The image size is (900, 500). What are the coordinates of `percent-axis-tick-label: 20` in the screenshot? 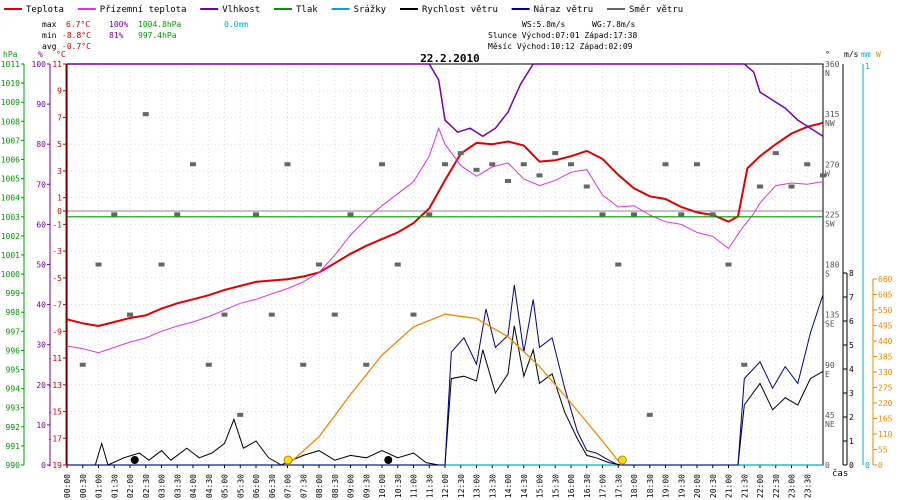 It's located at (41, 385).